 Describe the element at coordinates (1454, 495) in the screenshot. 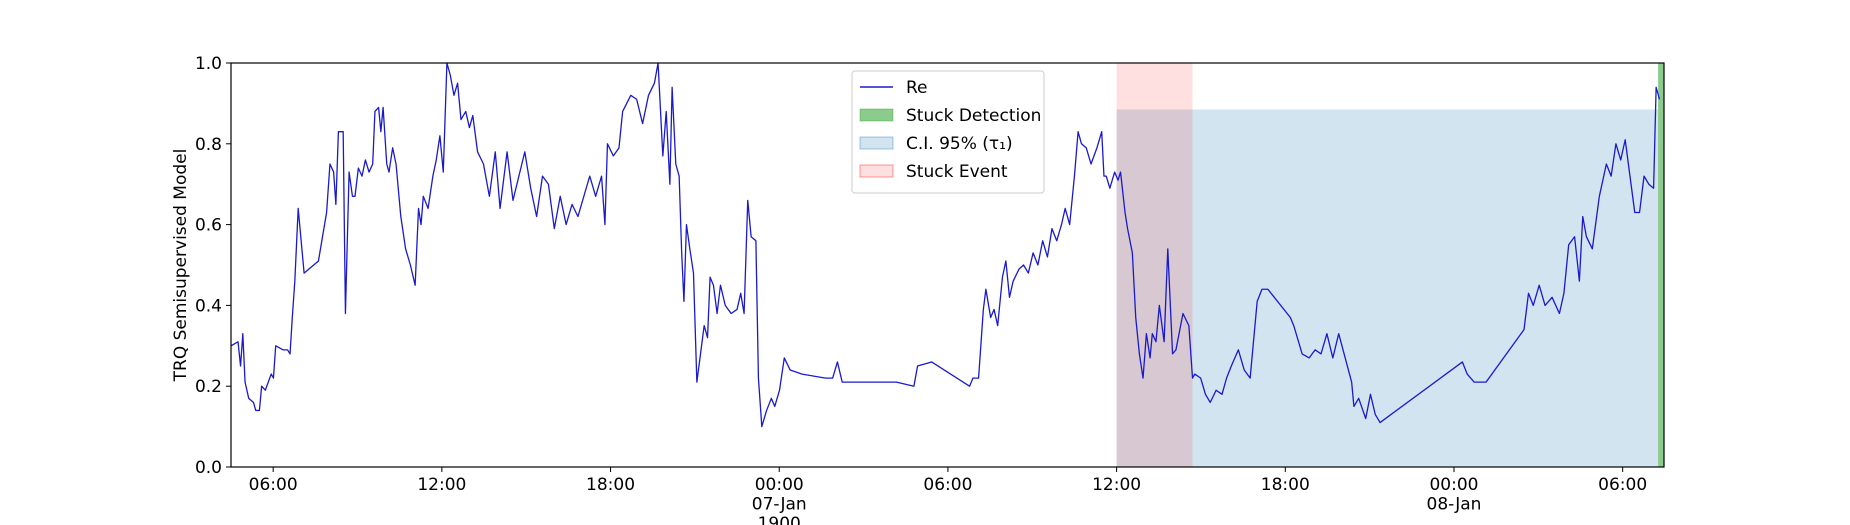

I see `x-tick-label: 00:00 08-Jan` at that location.